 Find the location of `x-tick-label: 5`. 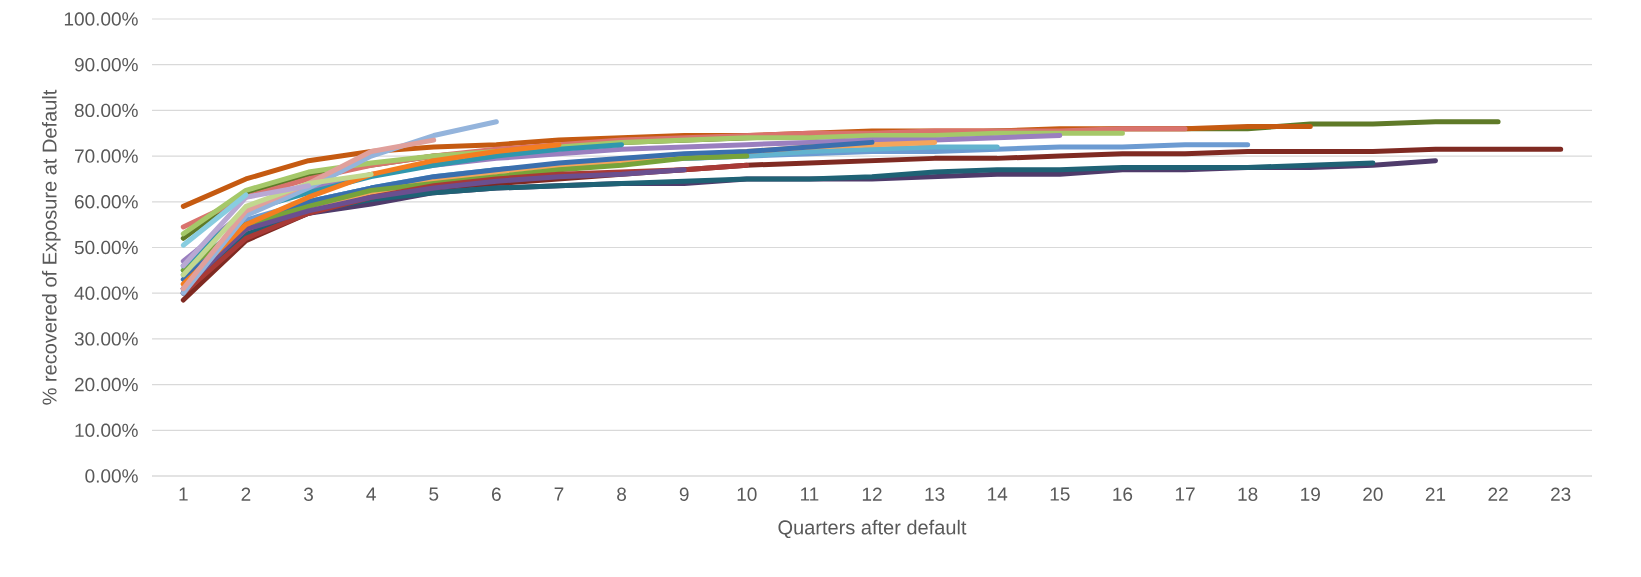

x-tick-label: 5 is located at coordinates (434, 494).